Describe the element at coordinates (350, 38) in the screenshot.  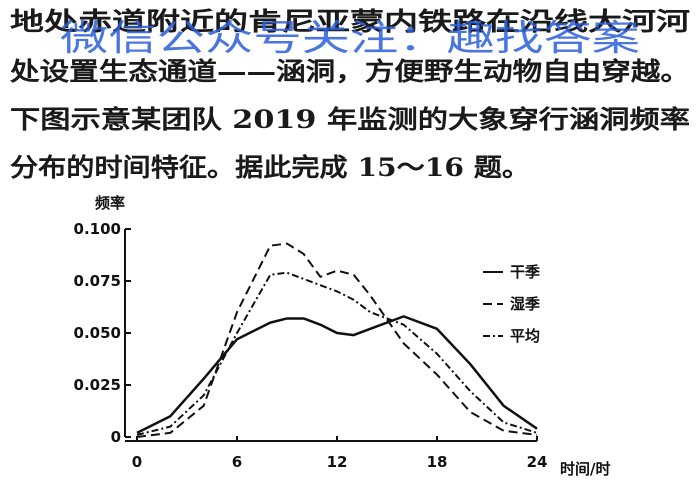
I see `watermark: 微信公众号关注：趣找答案` at that location.